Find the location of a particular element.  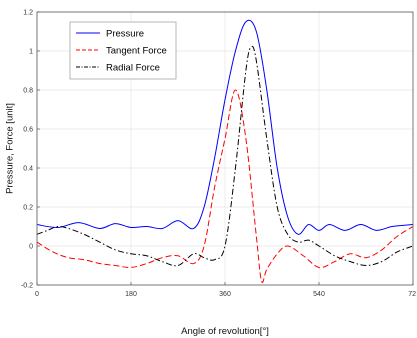

legend-entry-pressure: Pressure is located at coordinates (110, 34).